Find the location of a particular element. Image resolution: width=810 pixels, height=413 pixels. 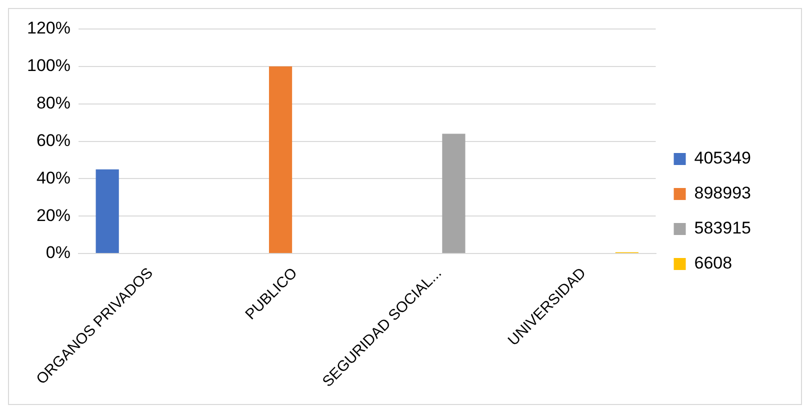

legend-label: 405349 is located at coordinates (723, 158).